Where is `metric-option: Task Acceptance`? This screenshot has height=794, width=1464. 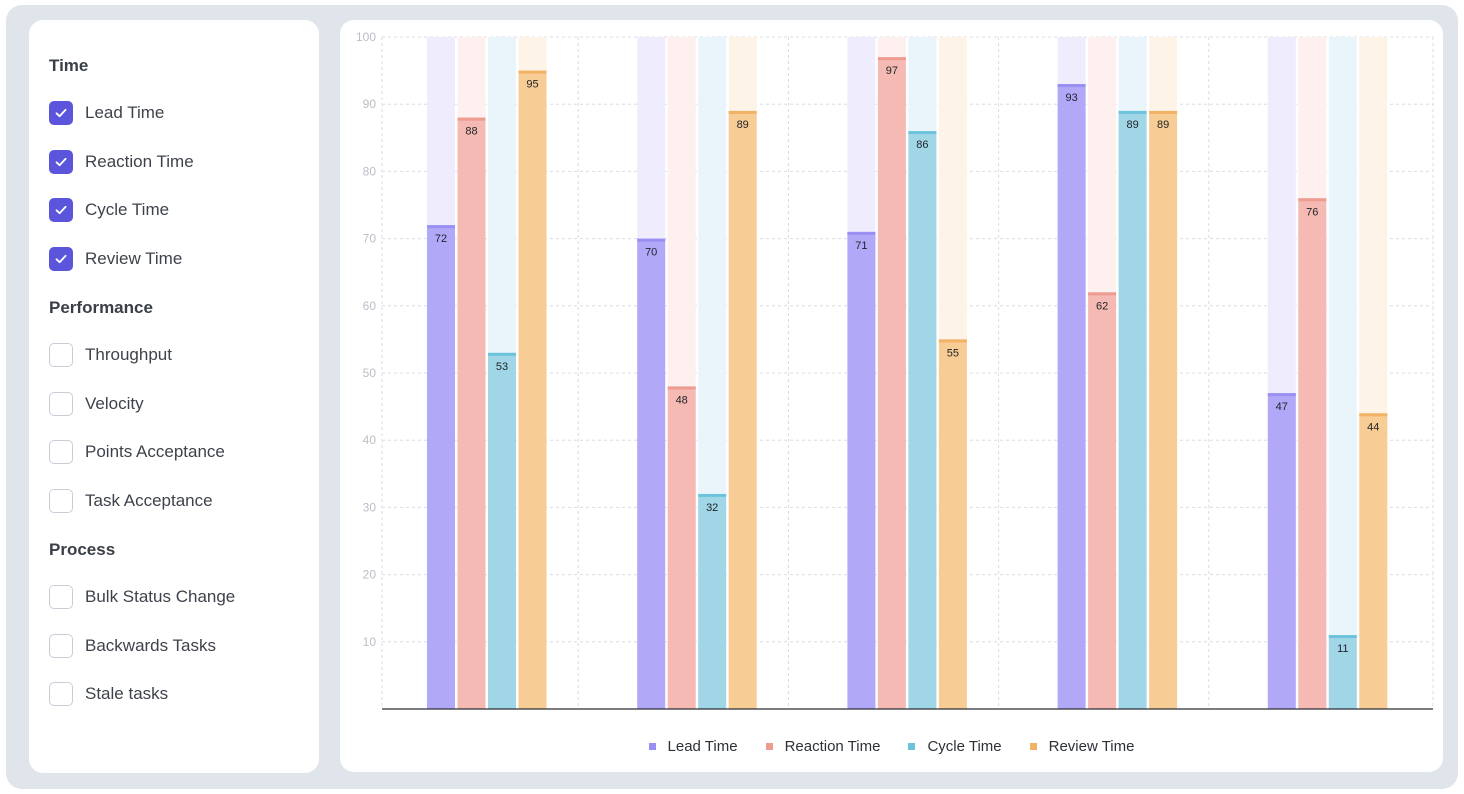 metric-option: Task Acceptance is located at coordinates (131, 501).